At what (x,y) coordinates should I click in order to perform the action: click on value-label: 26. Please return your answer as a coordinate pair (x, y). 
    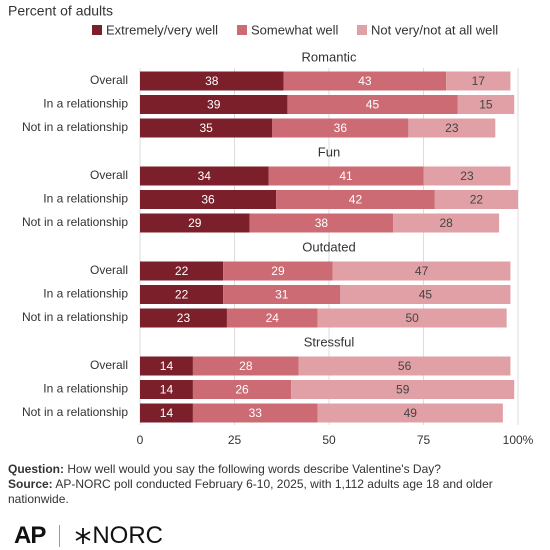
    Looking at the image, I should click on (242, 390).